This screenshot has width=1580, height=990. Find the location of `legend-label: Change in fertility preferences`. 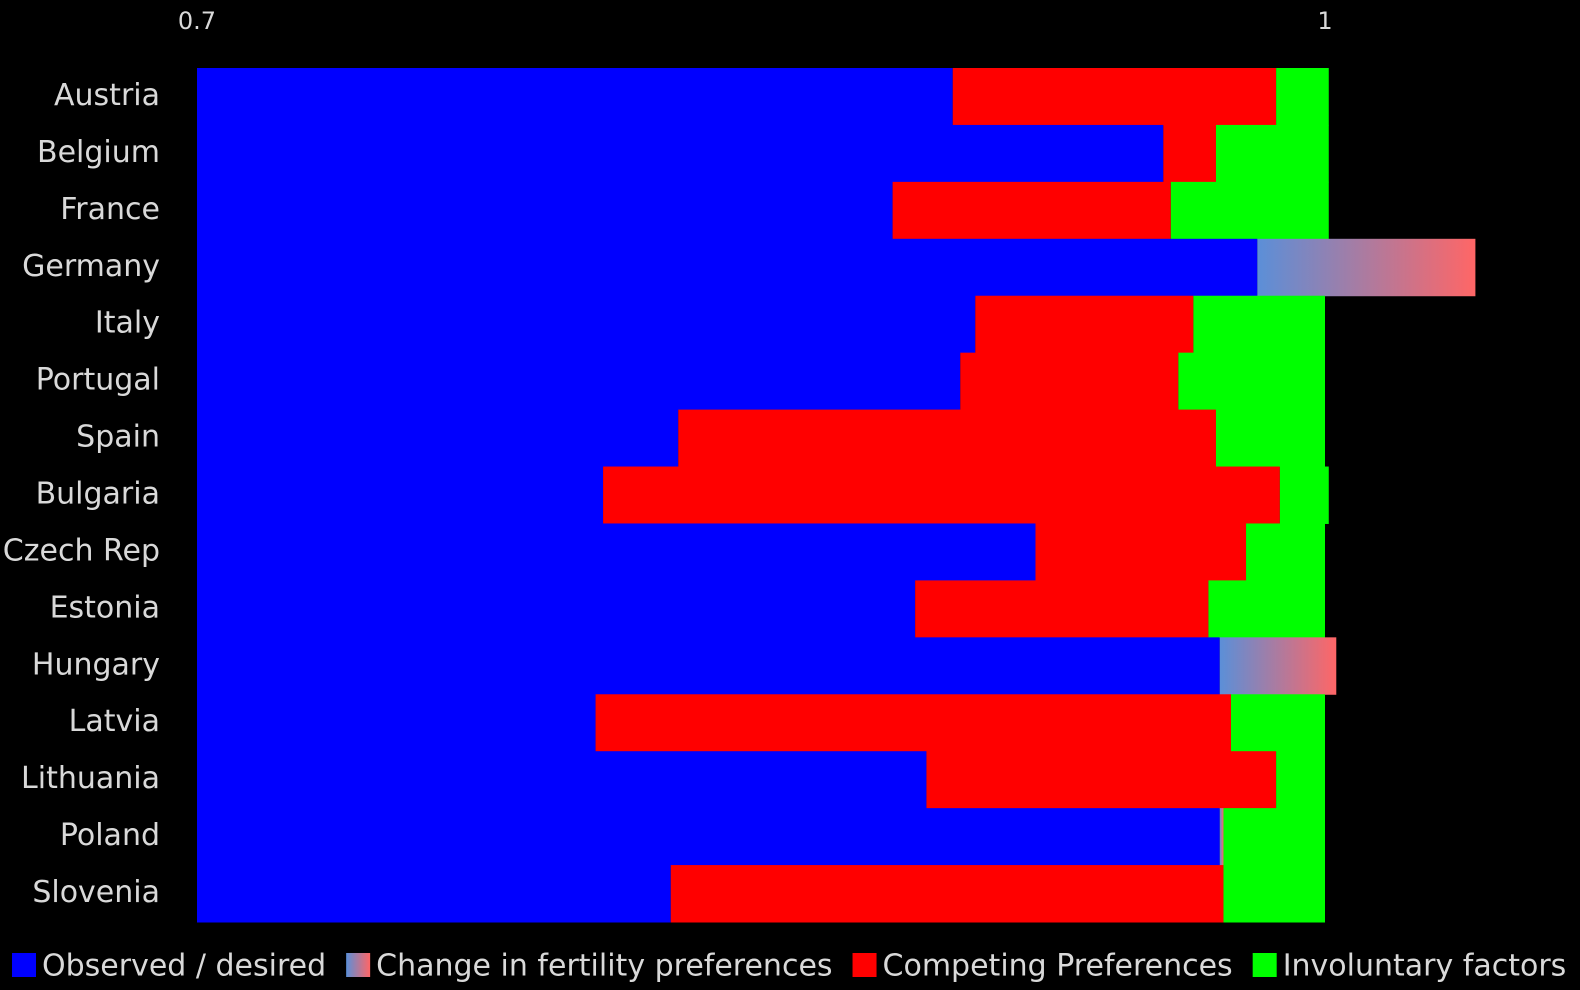

legend-label: Change in fertility preferences is located at coordinates (604, 966).